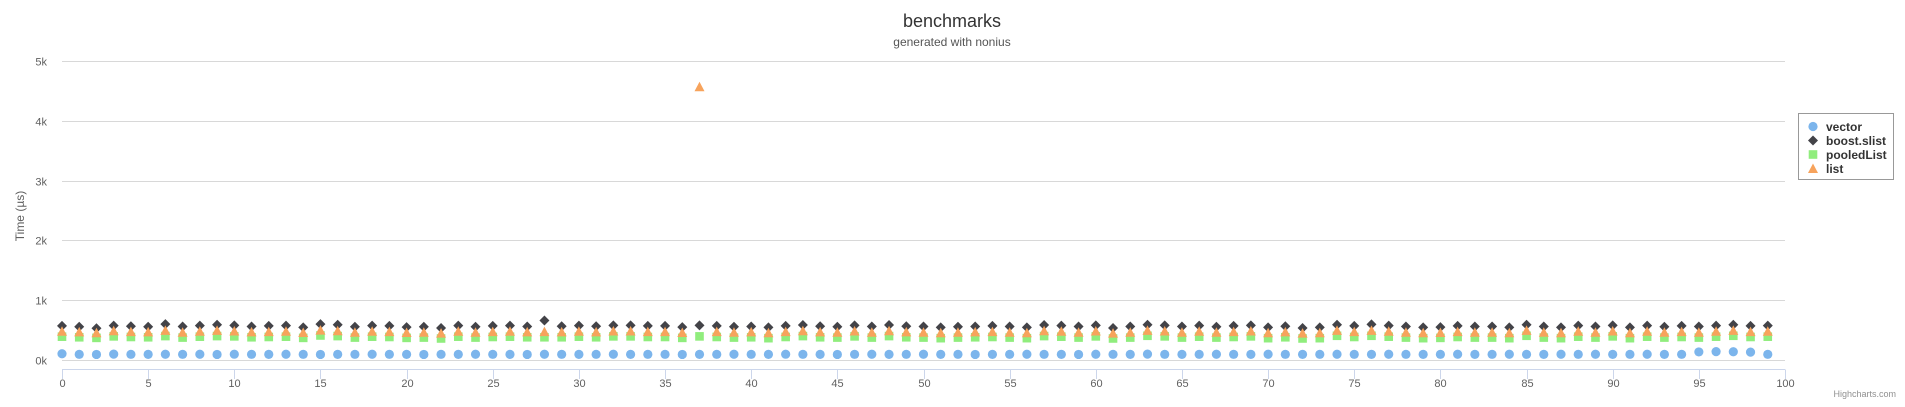 This screenshot has height=407, width=1905. Describe the element at coordinates (1825, 169) in the screenshot. I see `legend-item: list` at that location.